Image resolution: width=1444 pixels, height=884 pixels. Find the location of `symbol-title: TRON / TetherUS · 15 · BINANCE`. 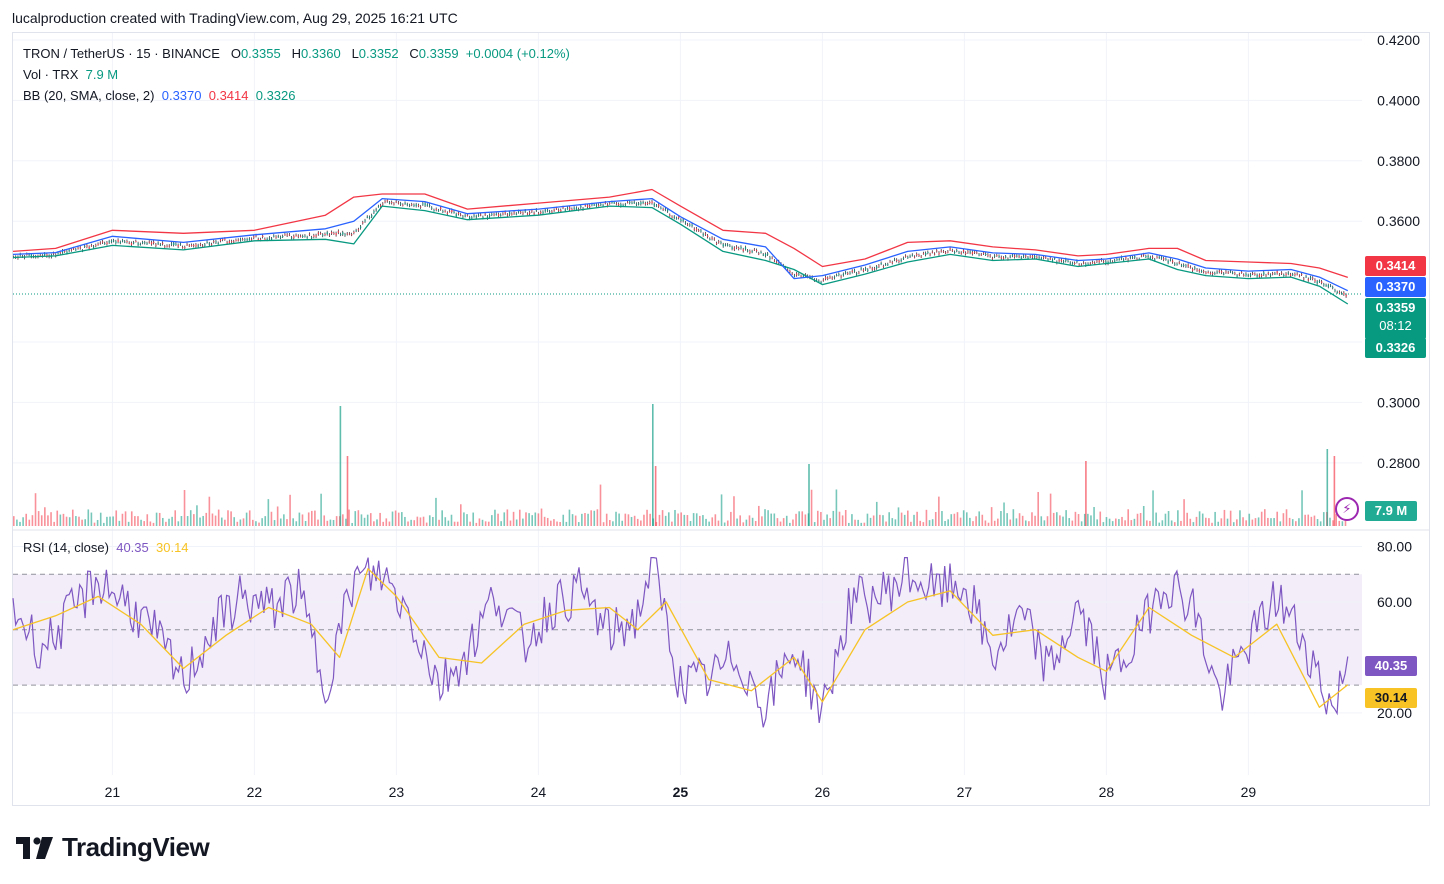

symbol-title: TRON / TetherUS · 15 · BINANCE is located at coordinates (121, 53).